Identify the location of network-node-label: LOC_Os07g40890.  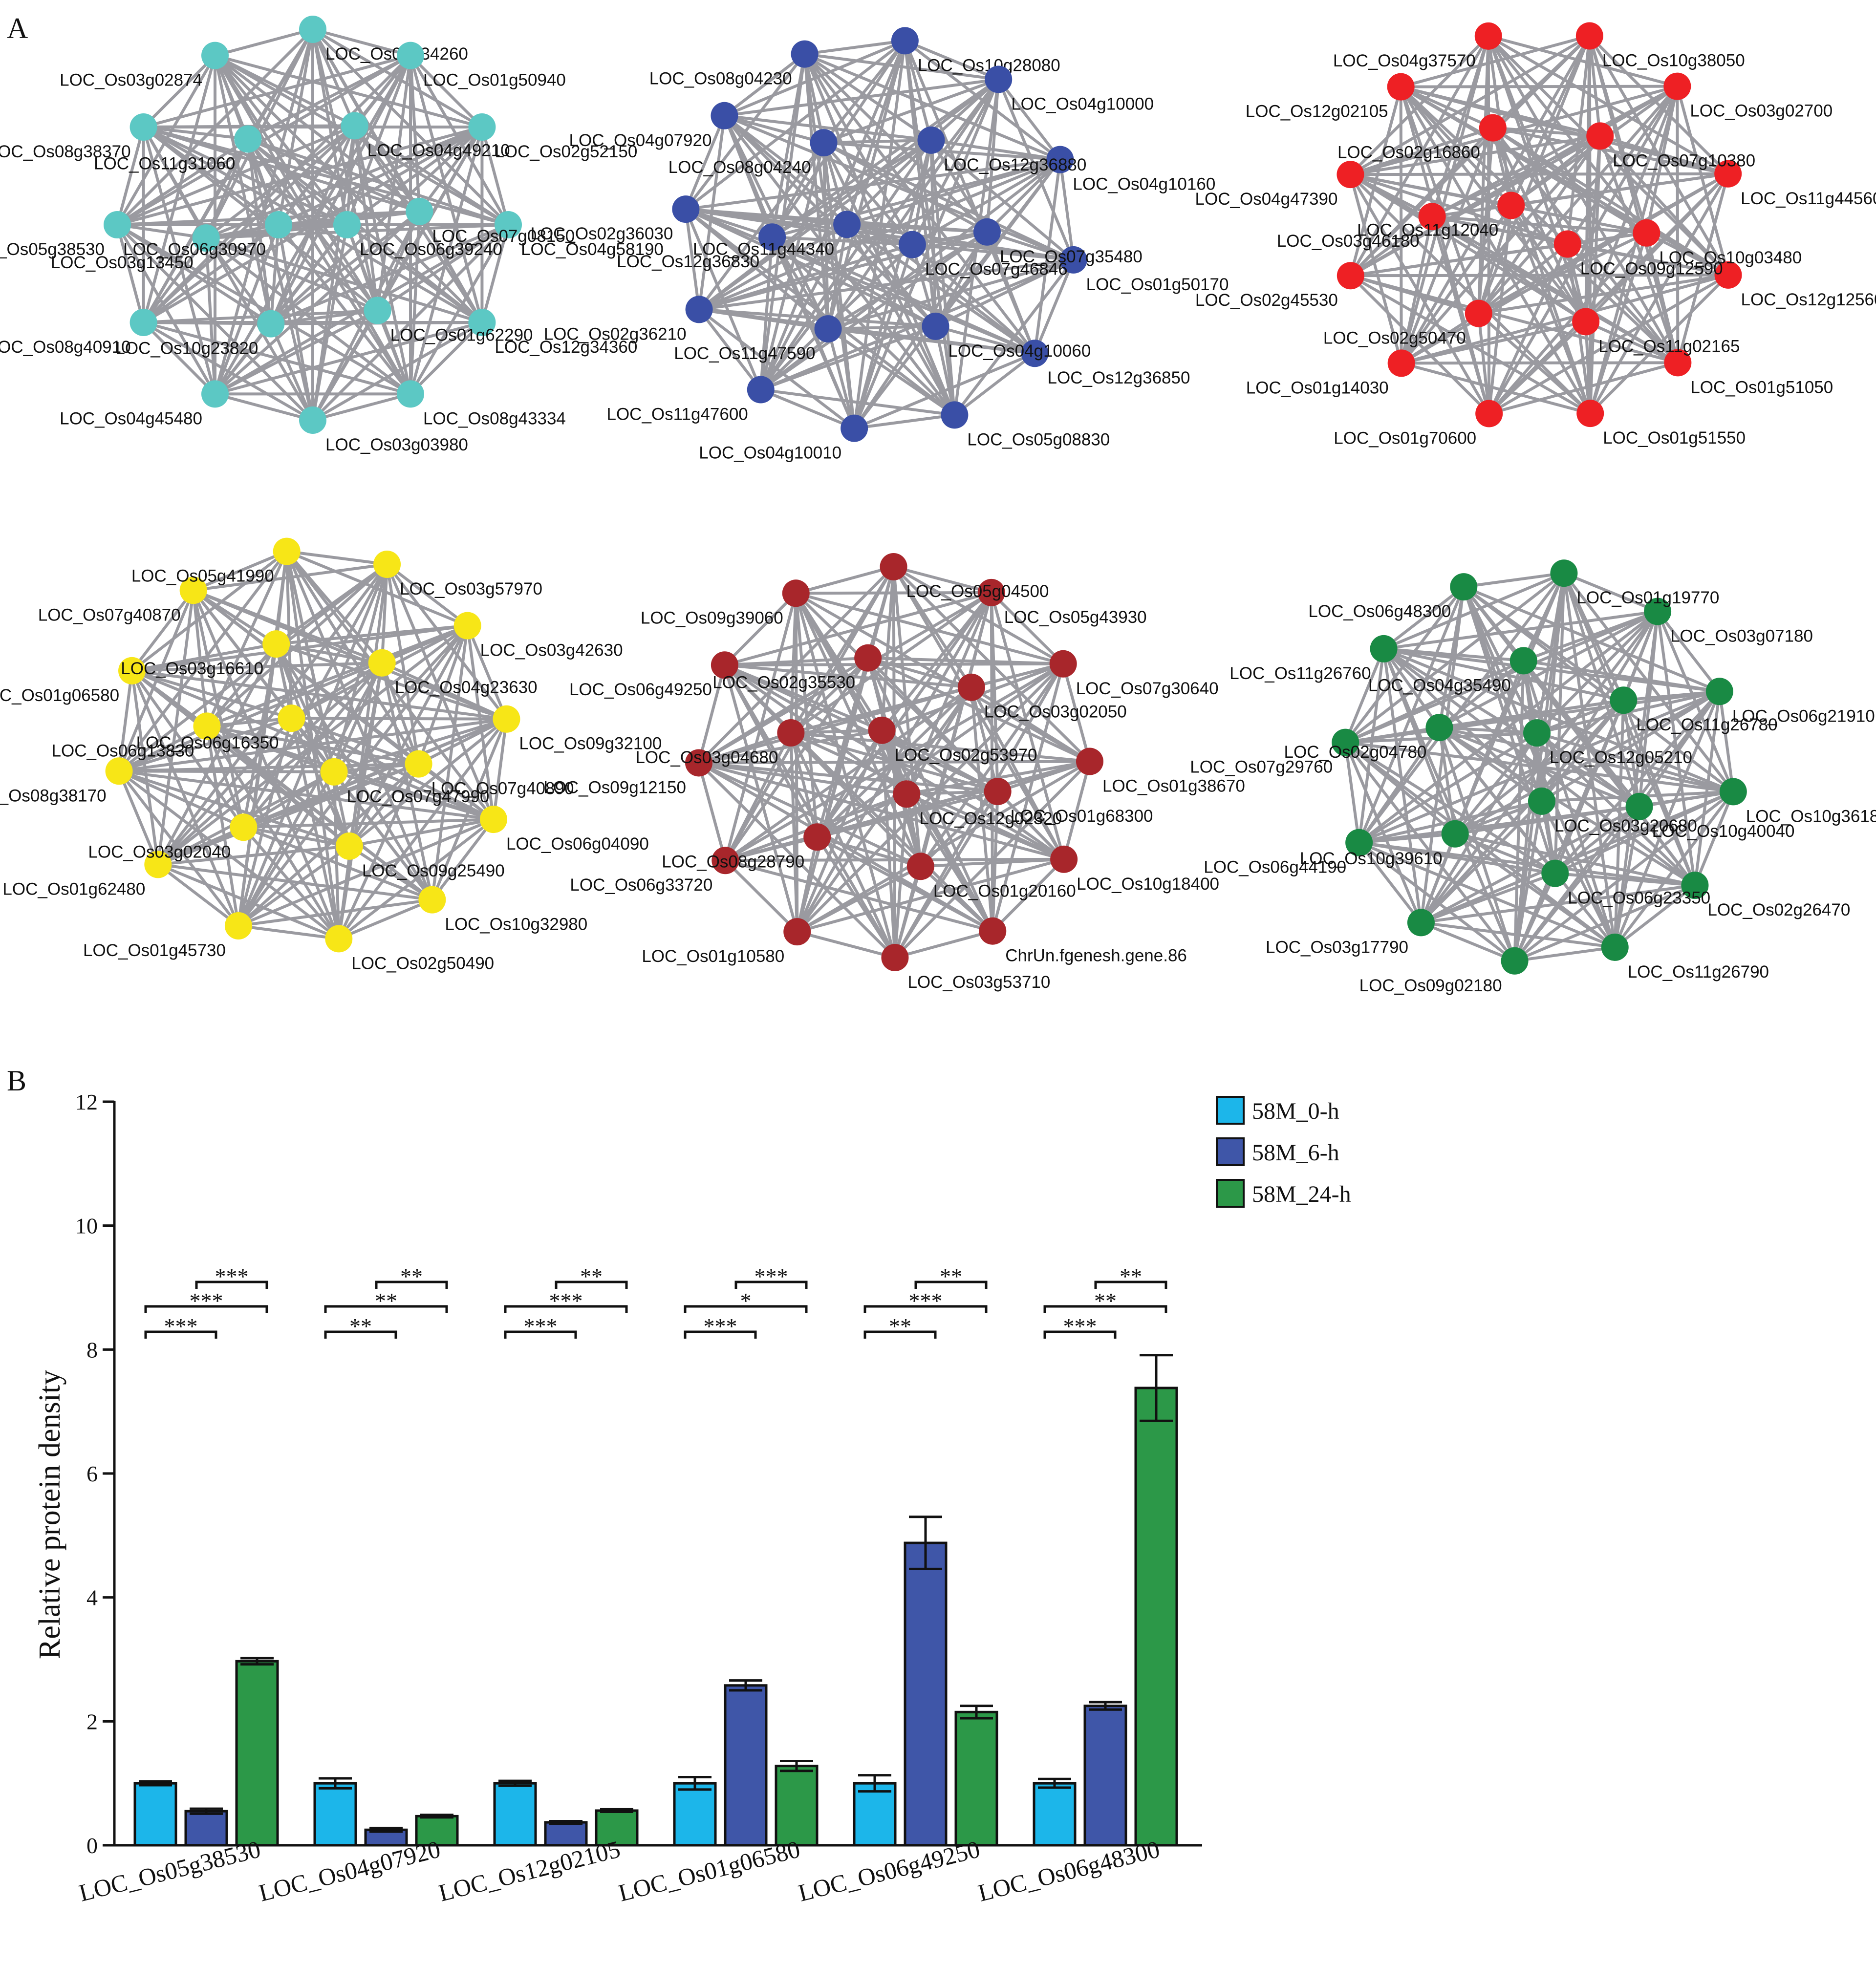
(502, 788).